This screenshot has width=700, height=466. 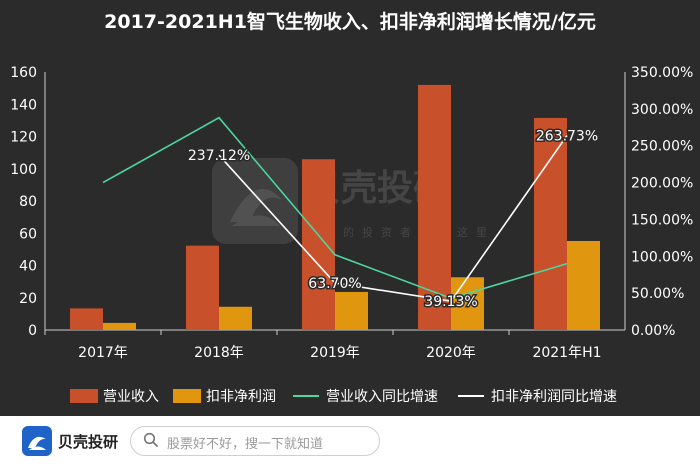 I want to click on shell-logo-icon, so click(x=37, y=441).